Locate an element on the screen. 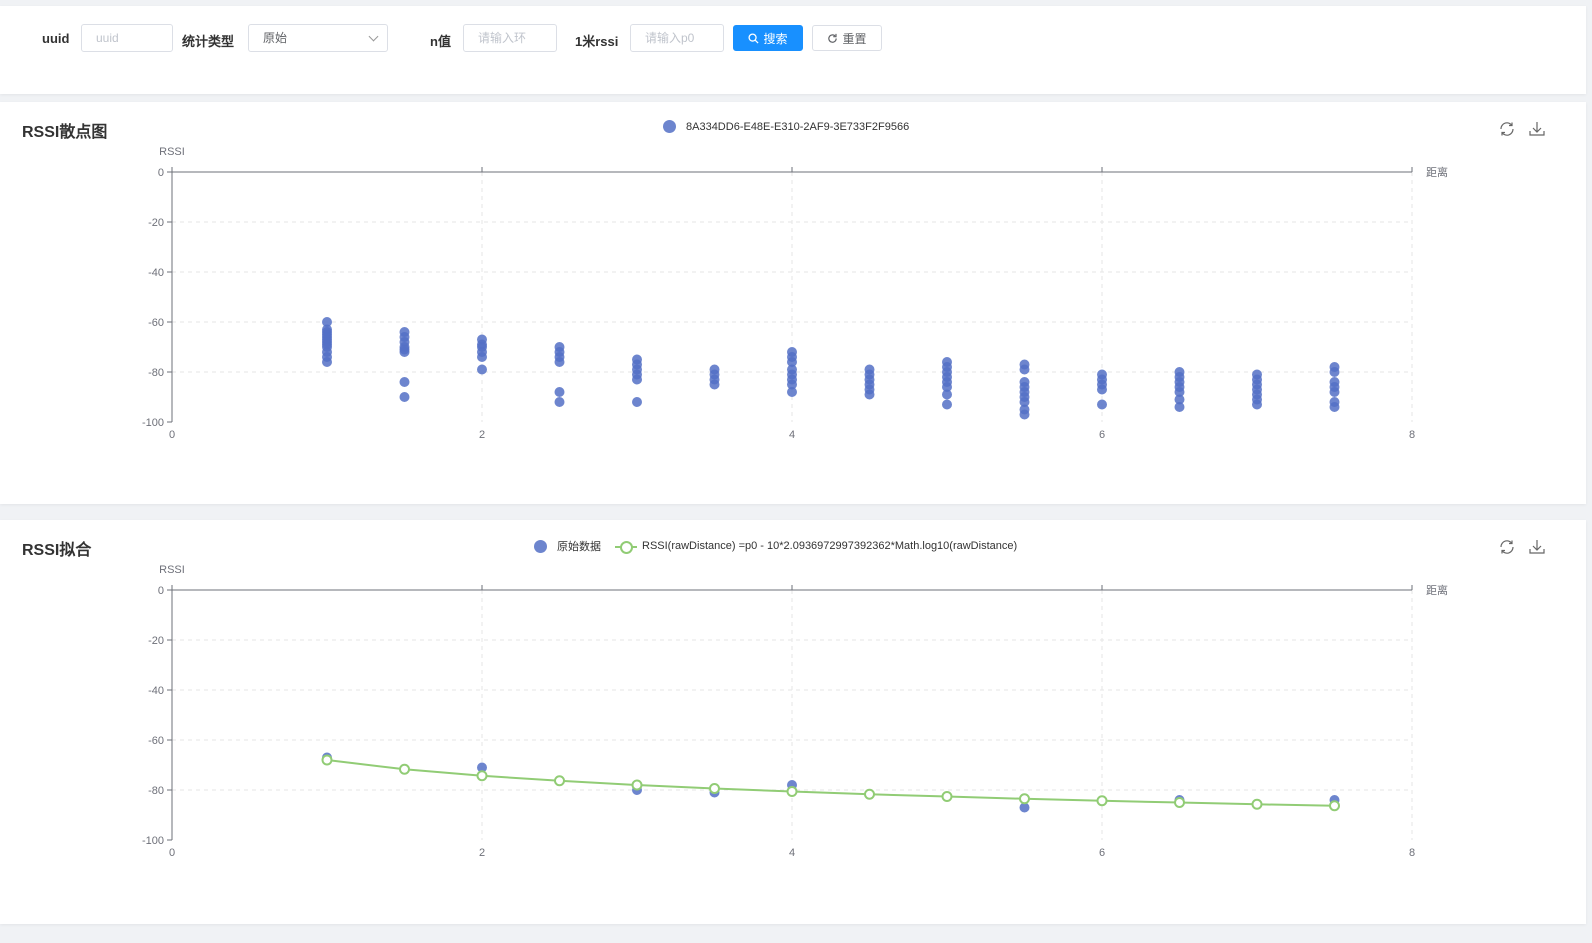 The width and height of the screenshot is (1592, 943). legend-label-raw: 原始数据 is located at coordinates (579, 547).